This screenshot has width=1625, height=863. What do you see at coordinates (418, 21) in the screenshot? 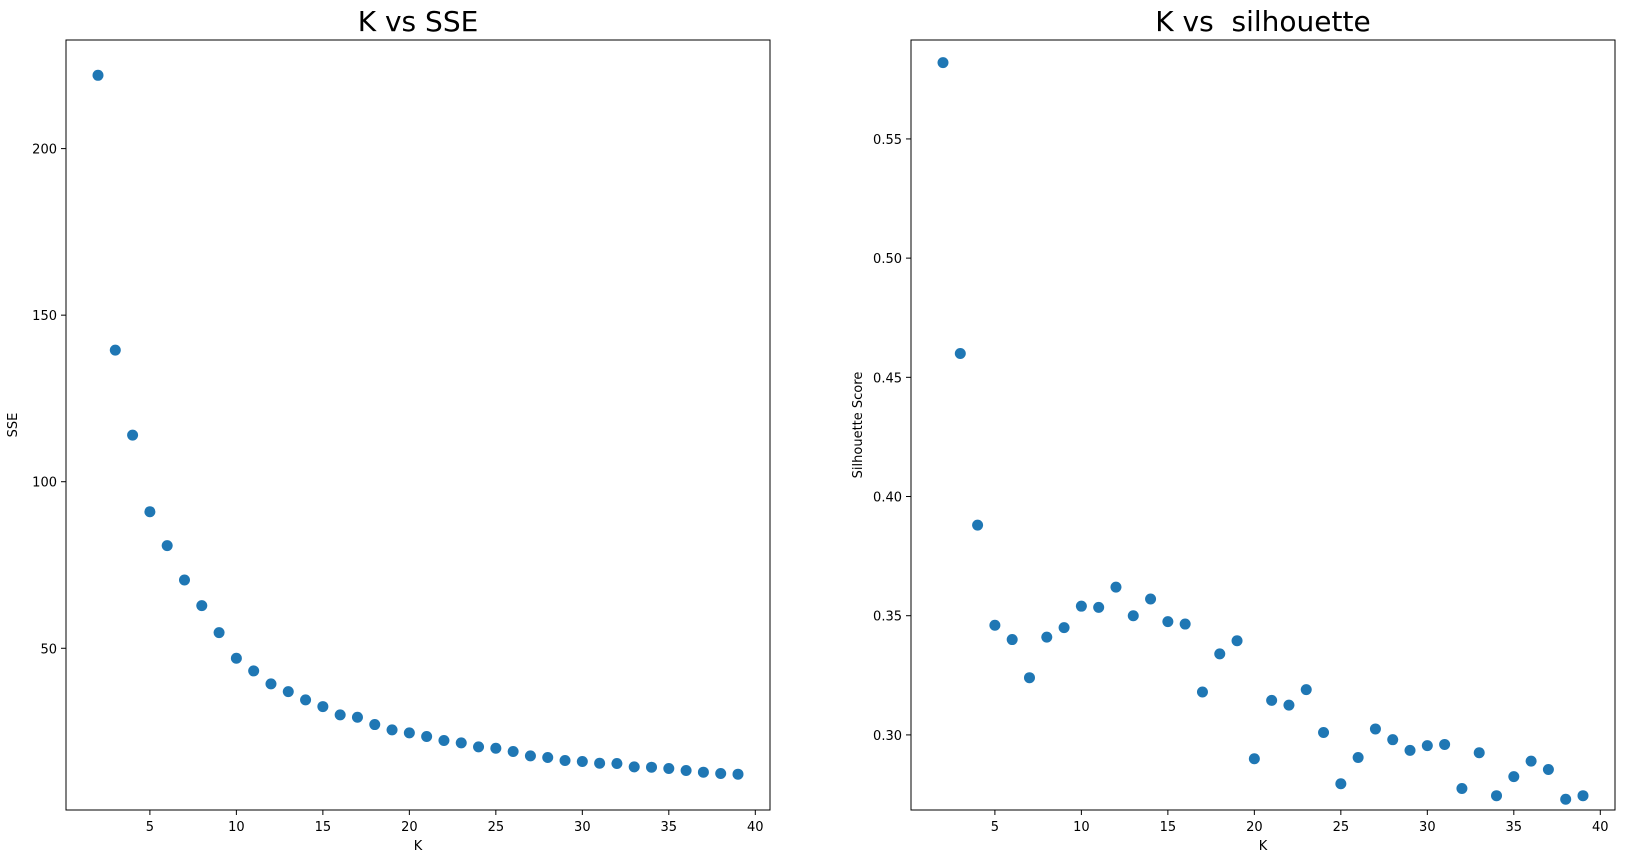
I see `sse-chart-title: K vs SSE` at bounding box center [418, 21].